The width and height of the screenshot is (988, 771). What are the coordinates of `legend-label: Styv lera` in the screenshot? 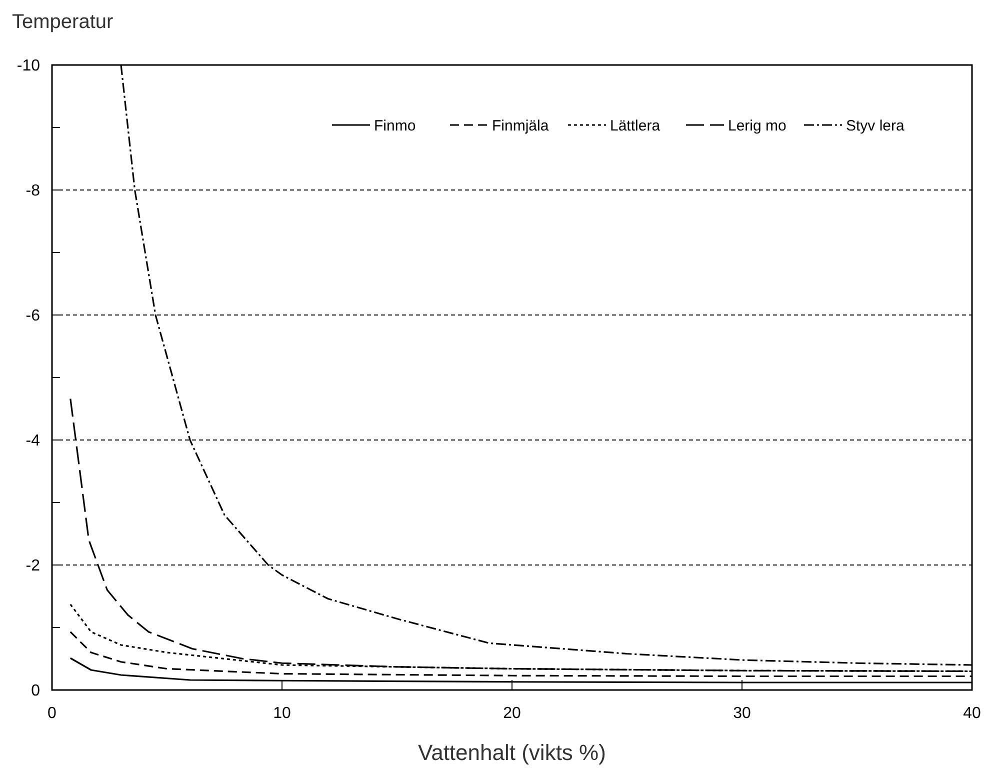 It's located at (876, 125).